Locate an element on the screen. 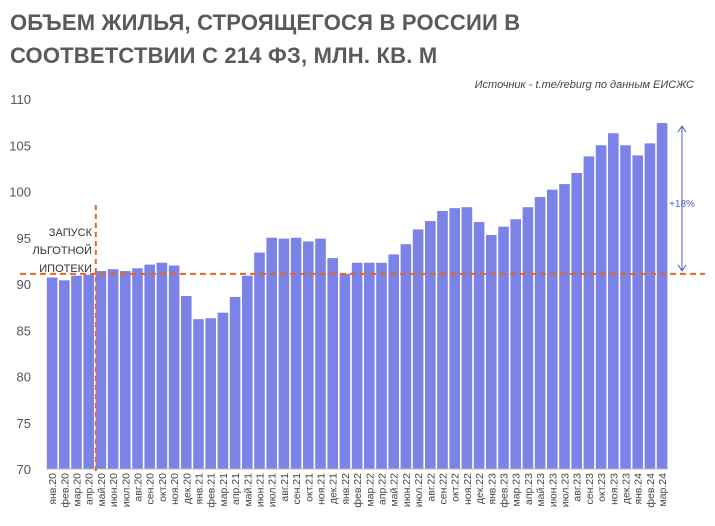 The image size is (715, 526). growth-arrow-head-bottom is located at coordinates (682, 268).